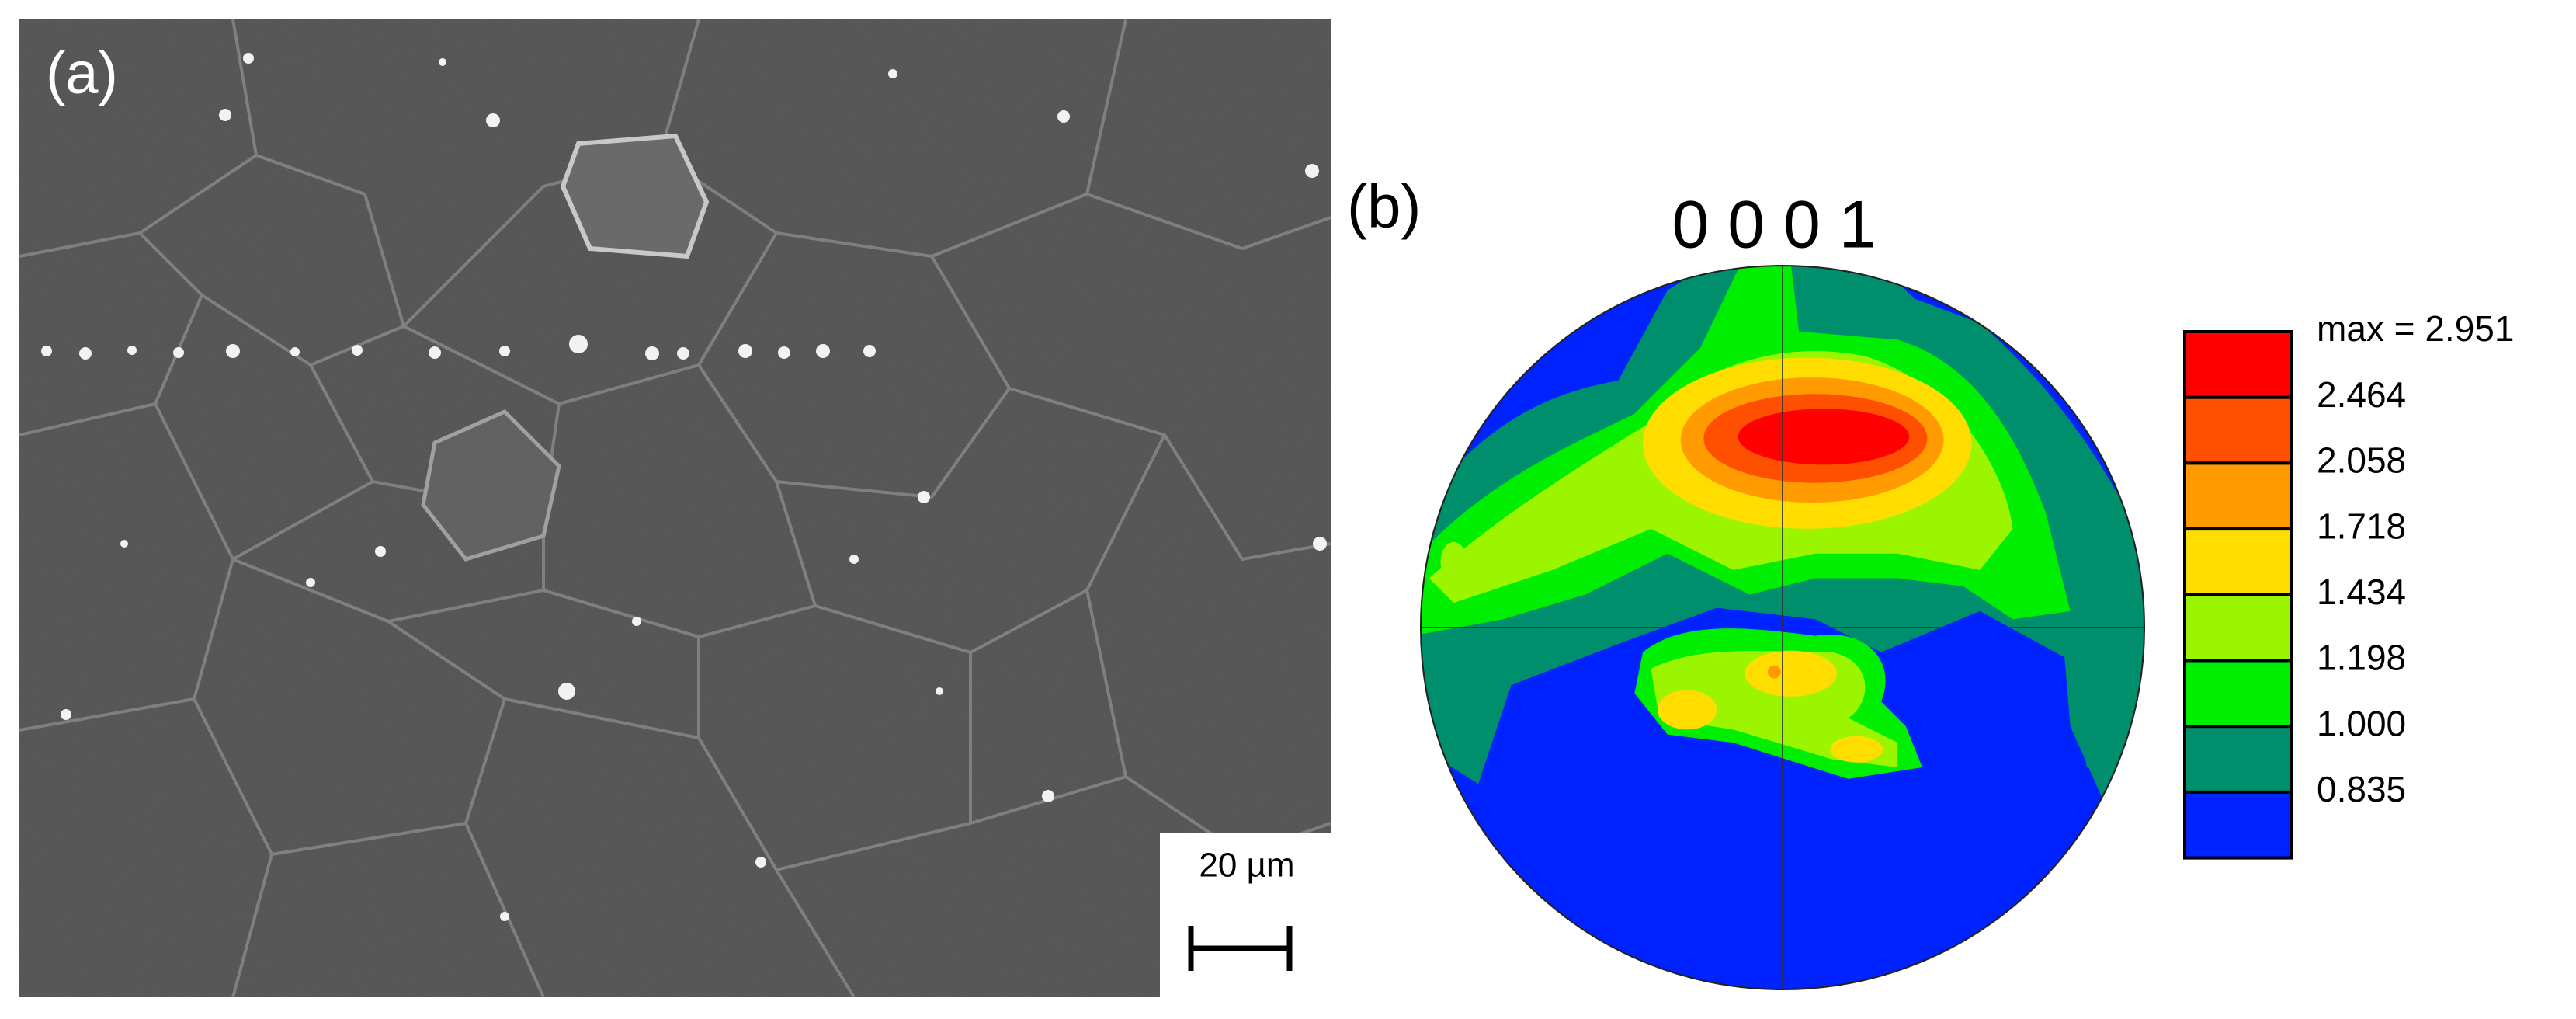 The height and width of the screenshot is (1019, 2576). Describe the element at coordinates (2361, 460) in the screenshot. I see `legend-label: 2.058` at that location.